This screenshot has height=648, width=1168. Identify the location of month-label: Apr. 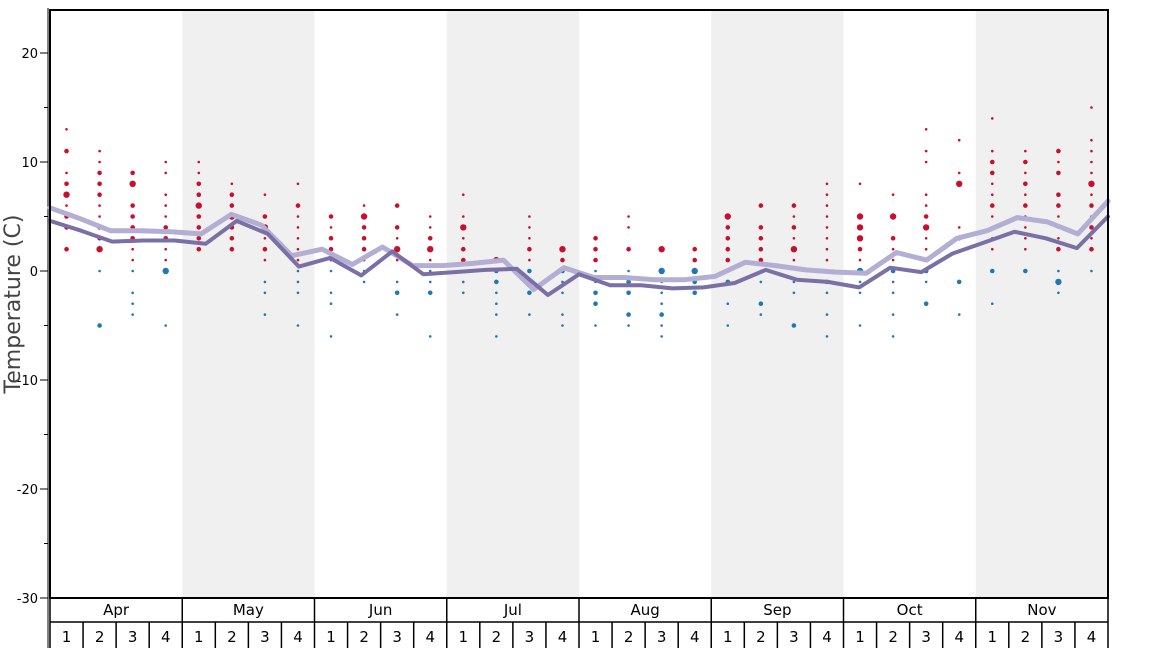
(116, 610).